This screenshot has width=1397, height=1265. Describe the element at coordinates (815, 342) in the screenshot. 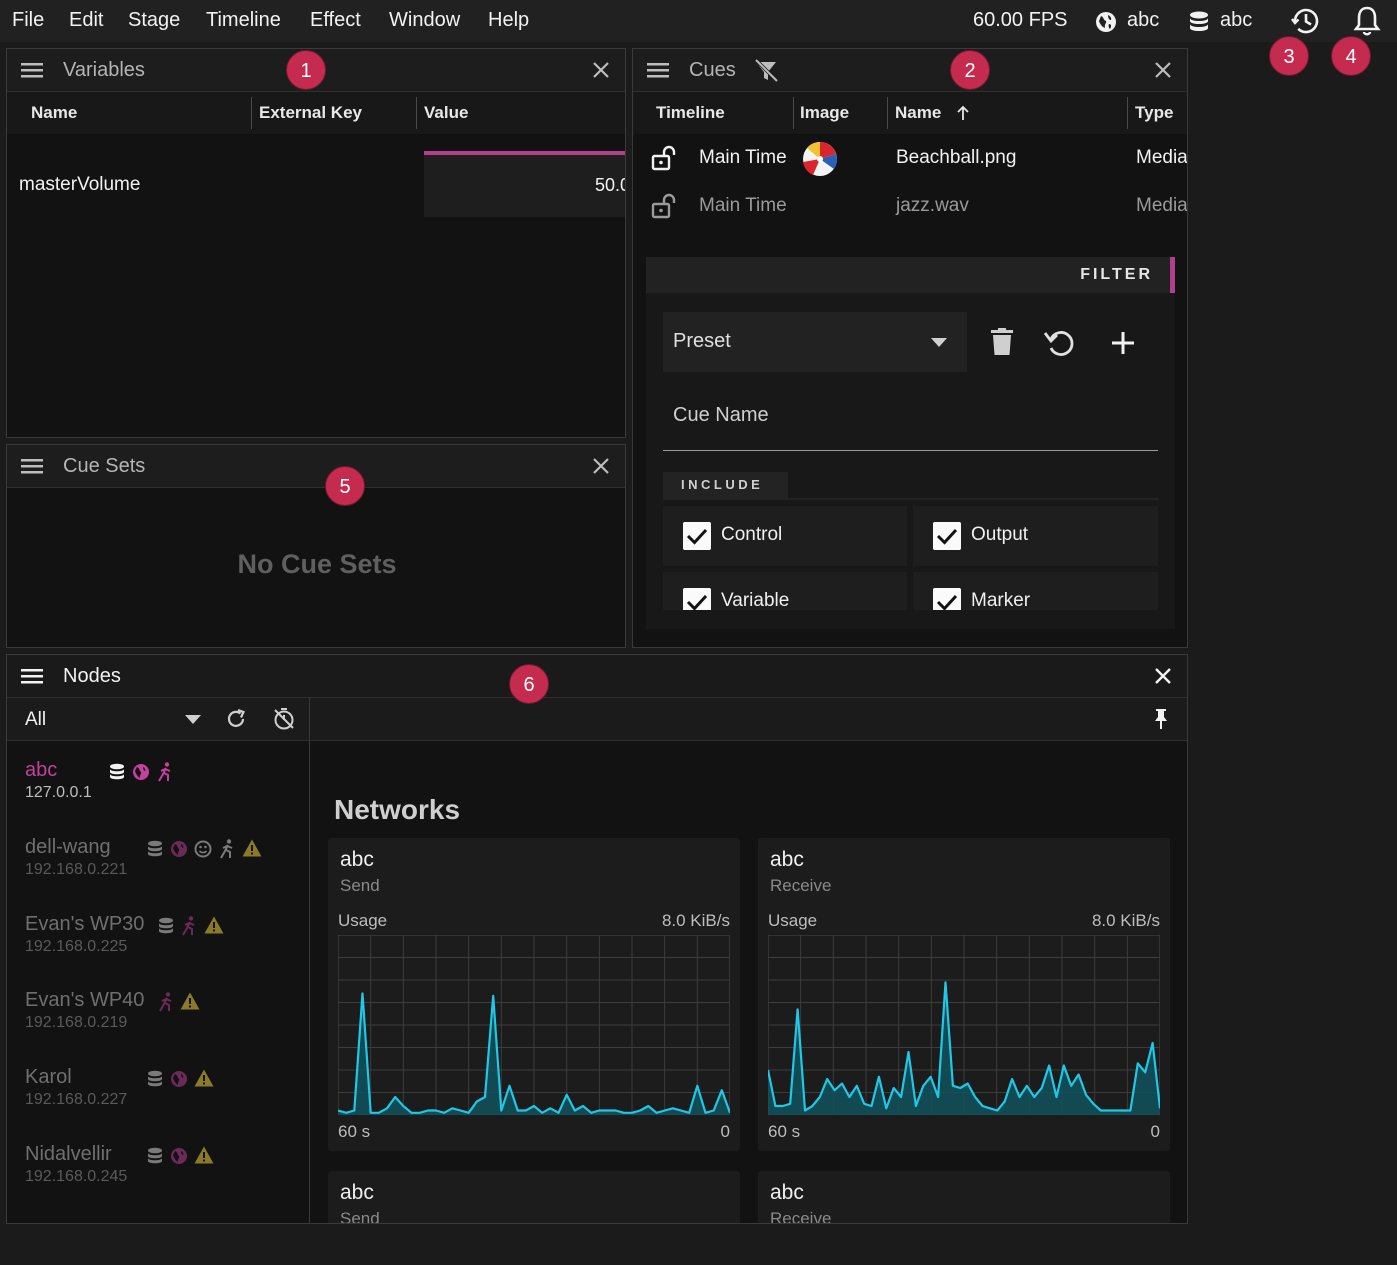

I see `preset-select: Preset` at that location.